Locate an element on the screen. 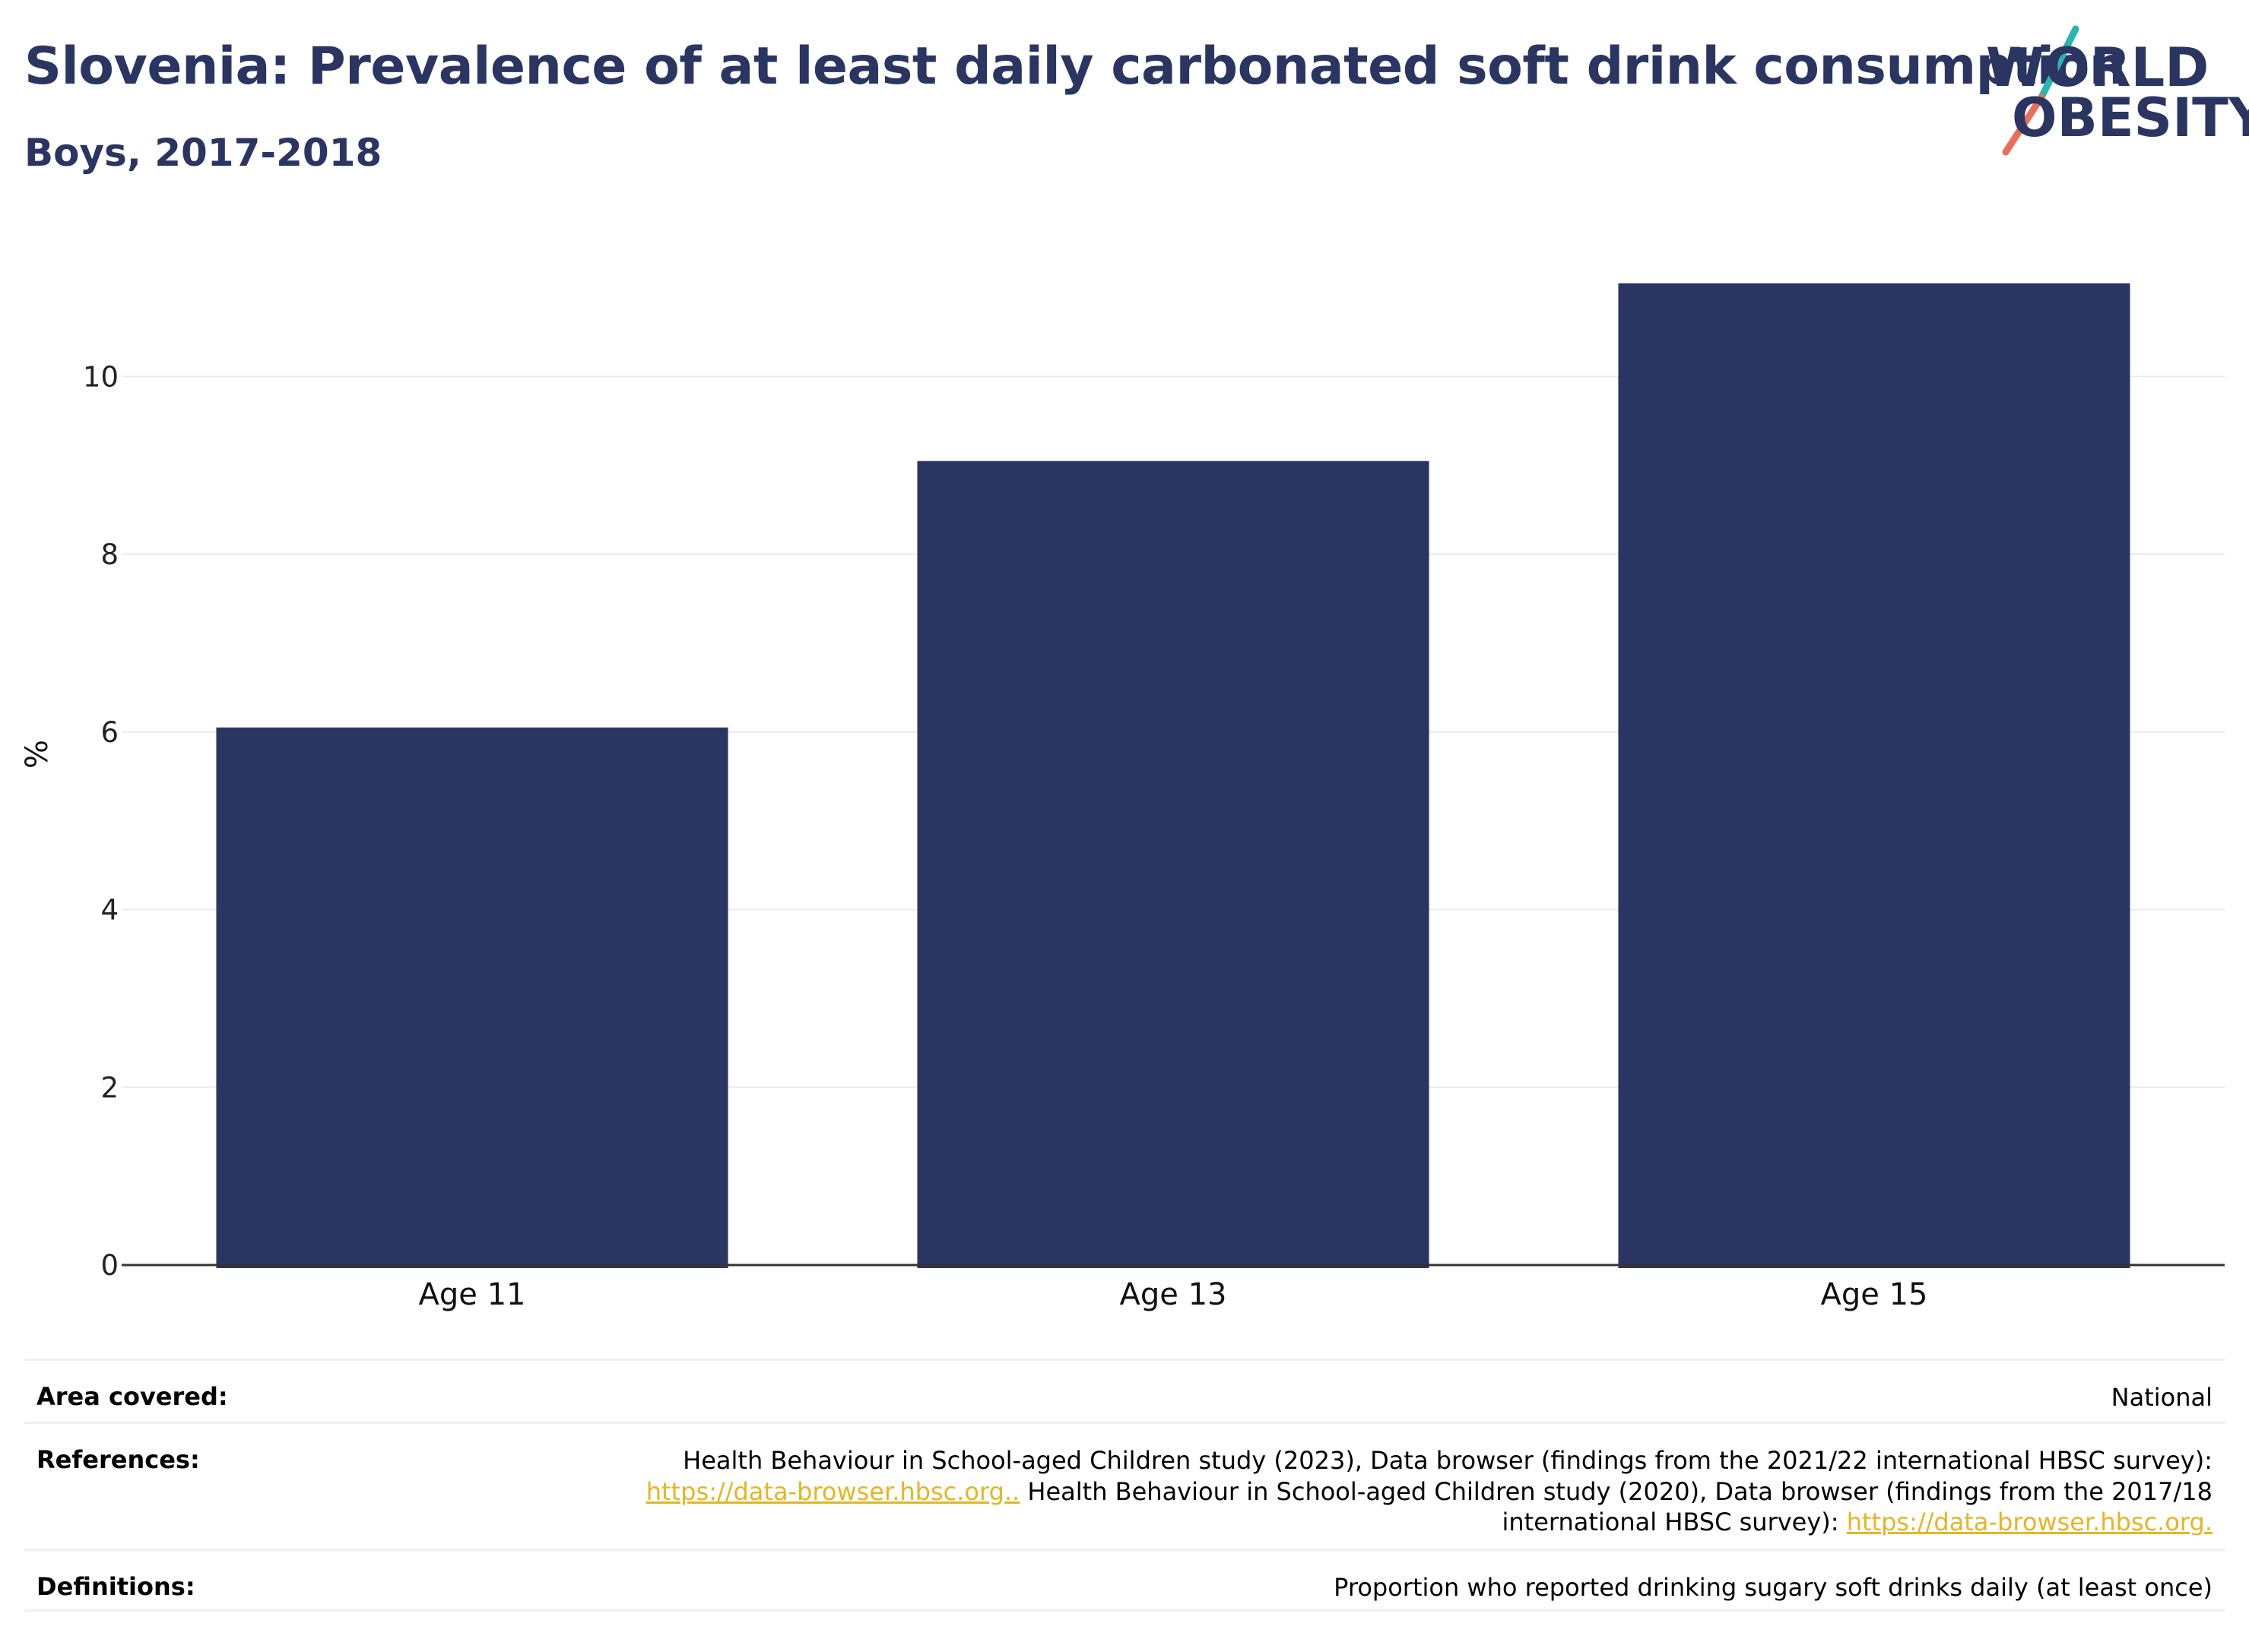 The height and width of the screenshot is (1652, 2249). y-tick-label: 6 is located at coordinates (109, 732).